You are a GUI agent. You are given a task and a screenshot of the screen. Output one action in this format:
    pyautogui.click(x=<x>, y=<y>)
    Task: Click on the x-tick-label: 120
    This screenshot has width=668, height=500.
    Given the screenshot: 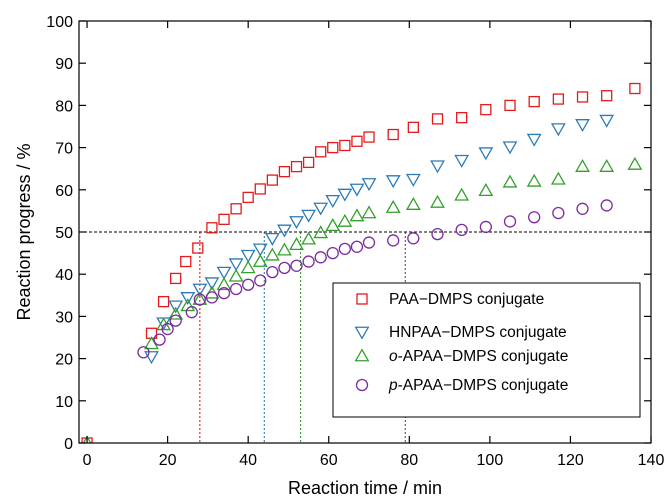 What is the action you would take?
    pyautogui.click(x=570, y=460)
    